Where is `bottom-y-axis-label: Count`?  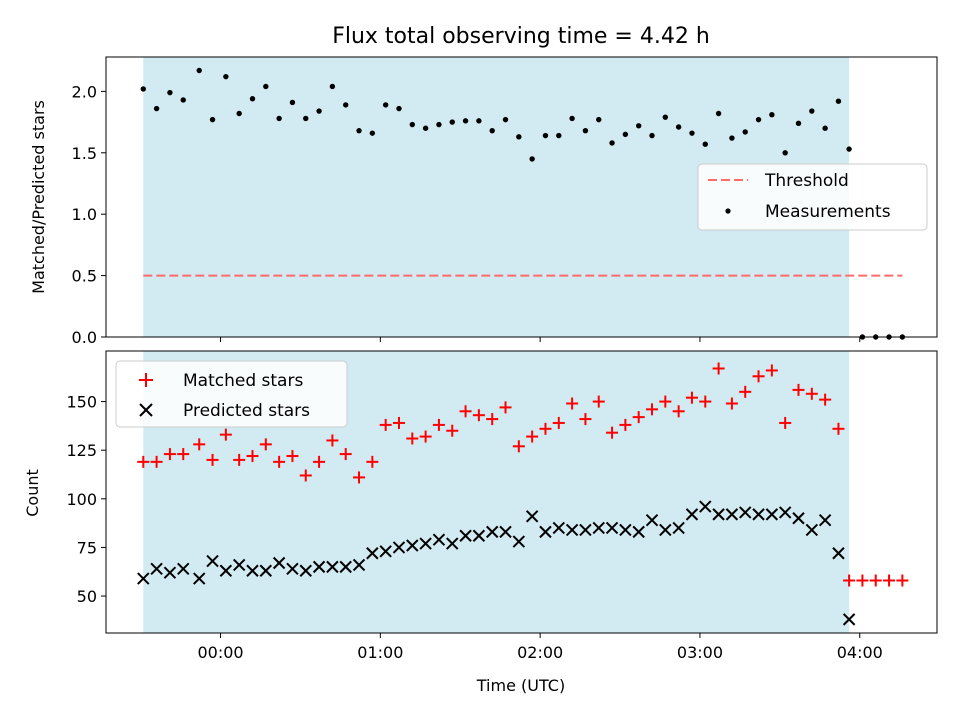
bottom-y-axis-label: Count is located at coordinates (32, 493).